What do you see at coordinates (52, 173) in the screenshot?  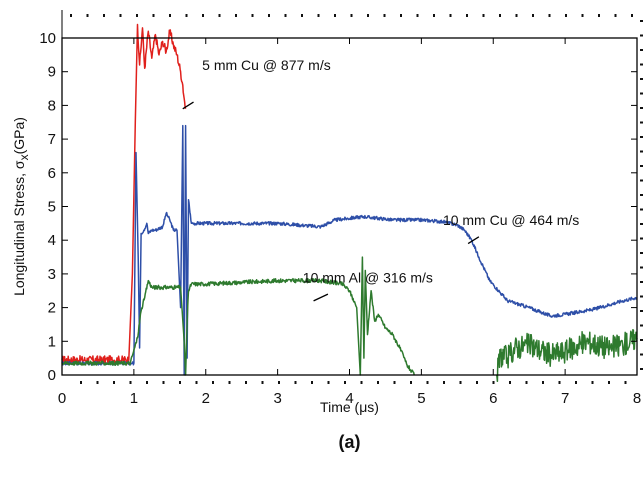 I see `y-tick-label: 6` at bounding box center [52, 173].